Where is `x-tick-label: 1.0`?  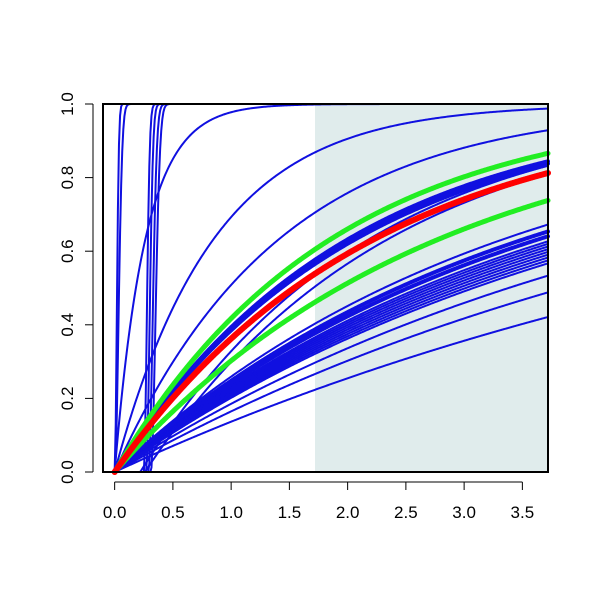
x-tick-label: 1.0 is located at coordinates (231, 512).